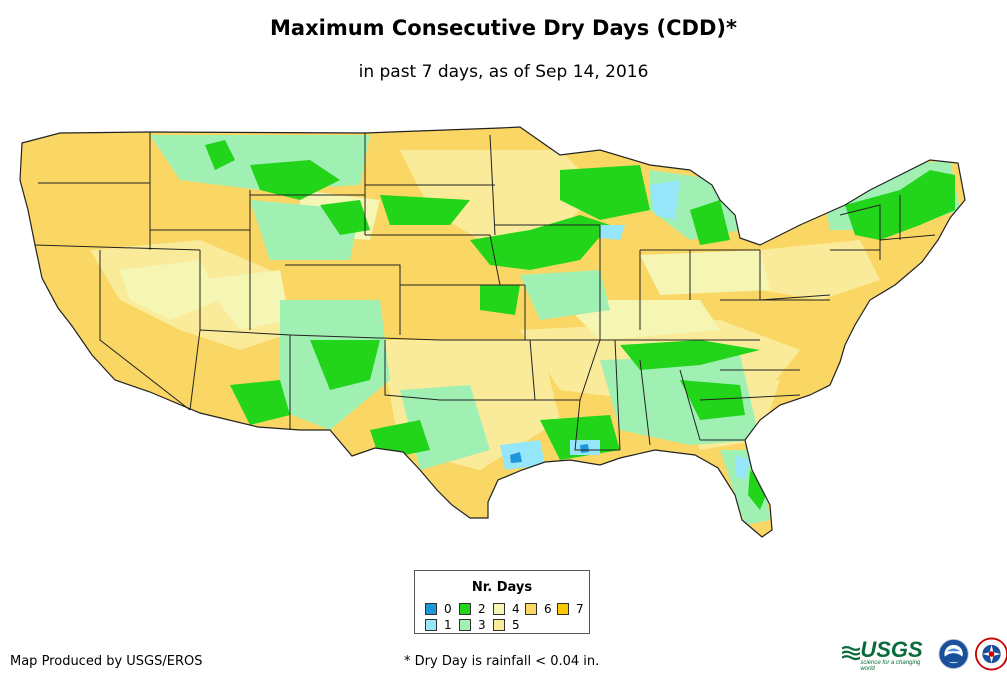 The image size is (1007, 691). What do you see at coordinates (482, 625) in the screenshot?
I see `legend-label: 3` at bounding box center [482, 625].